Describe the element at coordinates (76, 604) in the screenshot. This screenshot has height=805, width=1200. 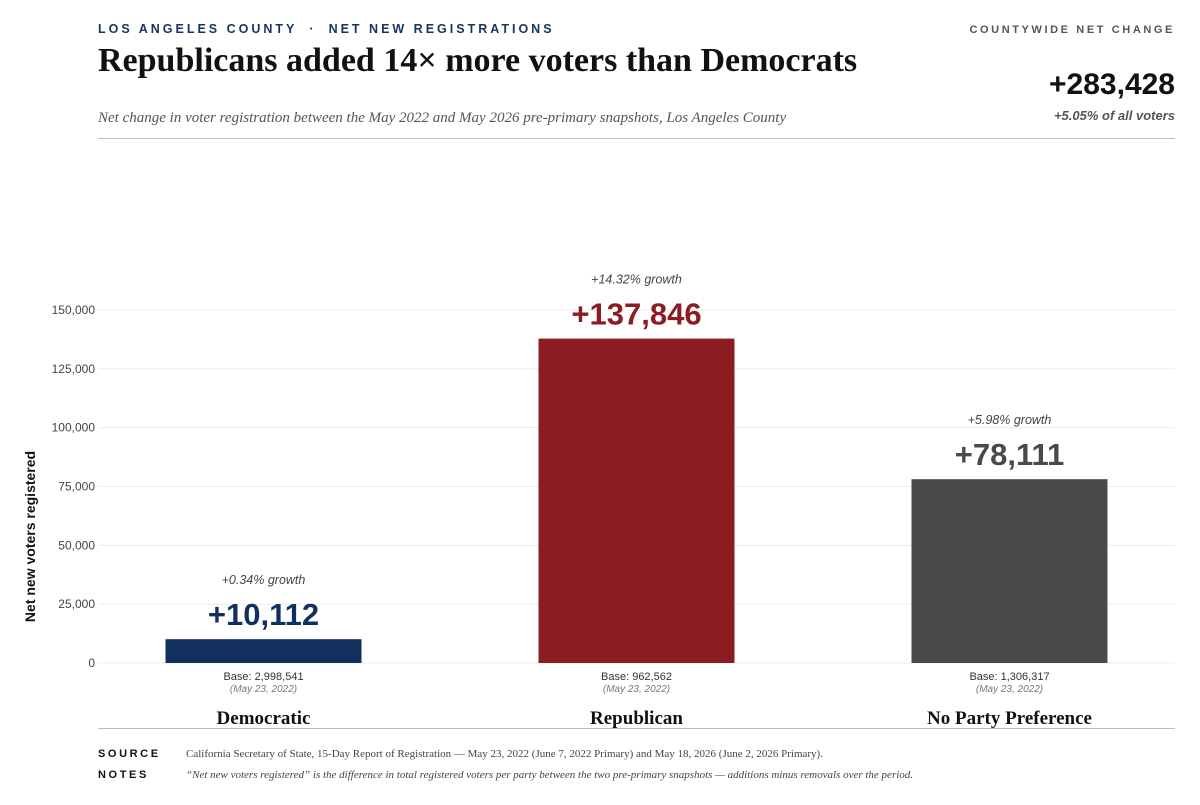
I see `y-tick-label: 25,000` at that location.